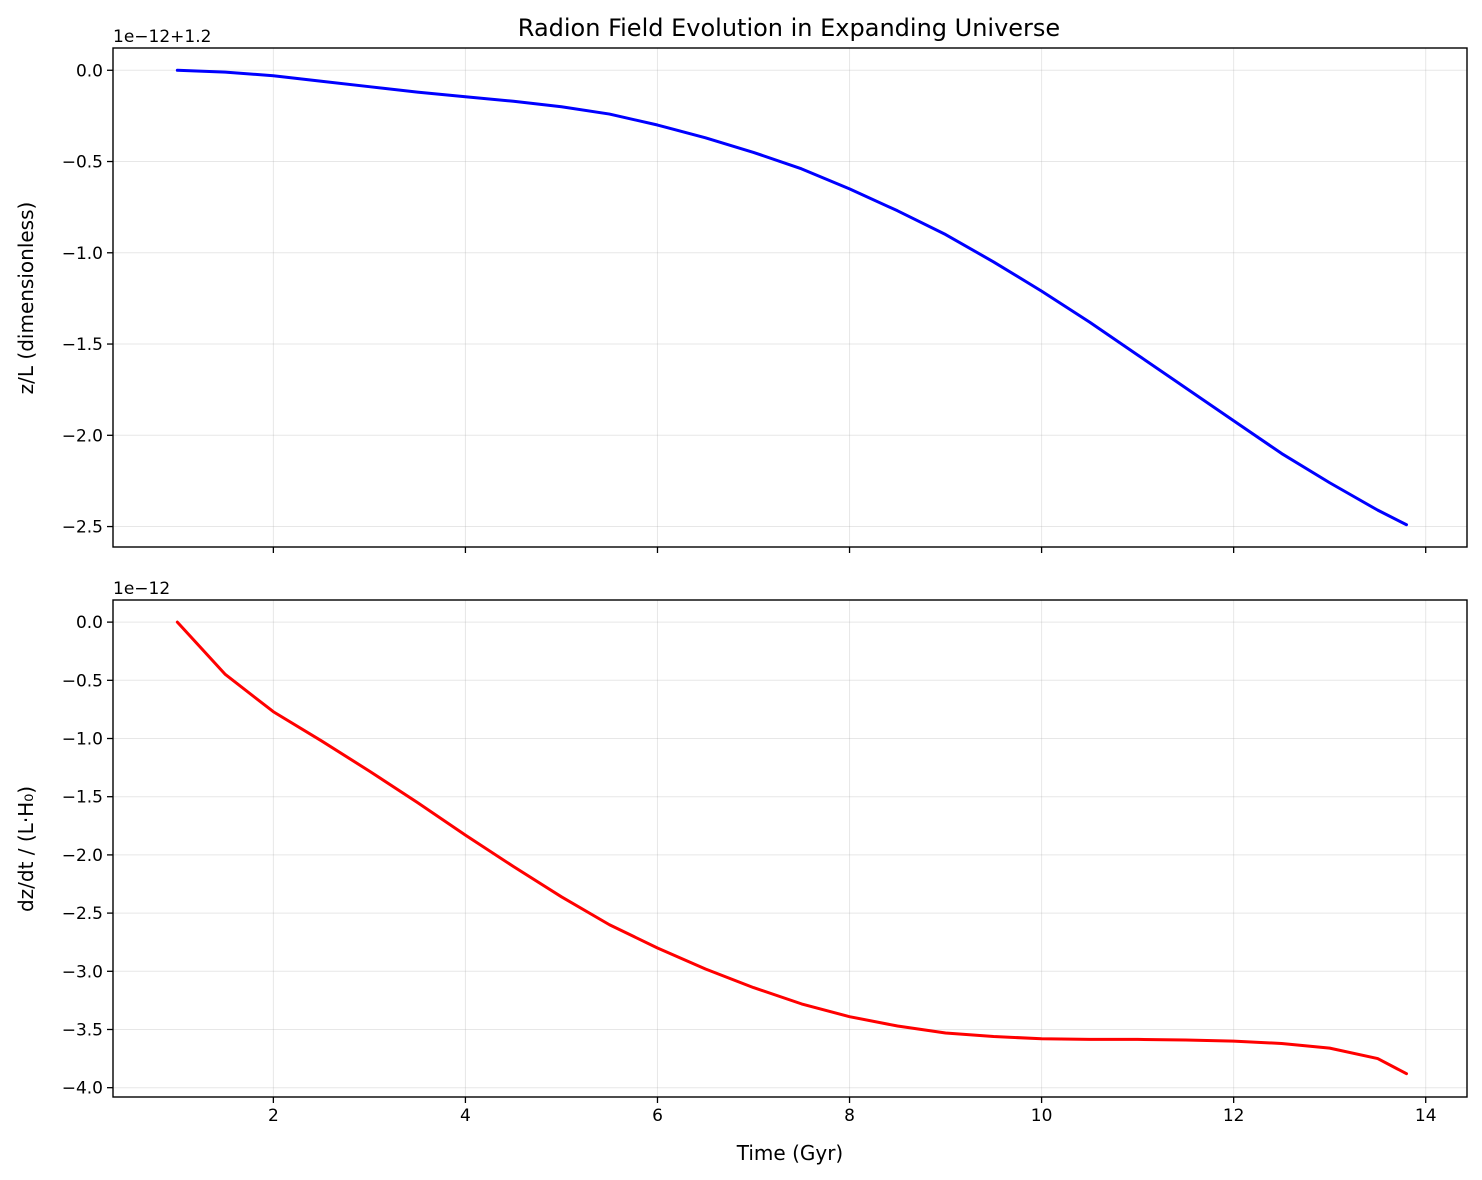 The height and width of the screenshot is (1180, 1482). Describe the element at coordinates (82, 798) in the screenshot. I see `bottom-y-tick-label: −1.5` at that location.